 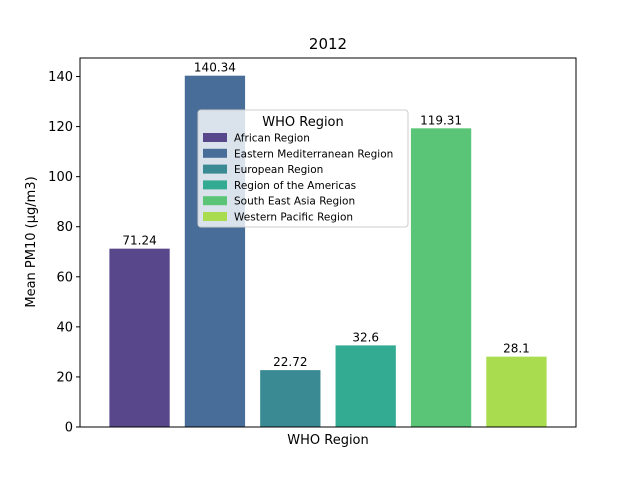 What do you see at coordinates (60, 127) in the screenshot?
I see `y-tick-label: 120` at bounding box center [60, 127].